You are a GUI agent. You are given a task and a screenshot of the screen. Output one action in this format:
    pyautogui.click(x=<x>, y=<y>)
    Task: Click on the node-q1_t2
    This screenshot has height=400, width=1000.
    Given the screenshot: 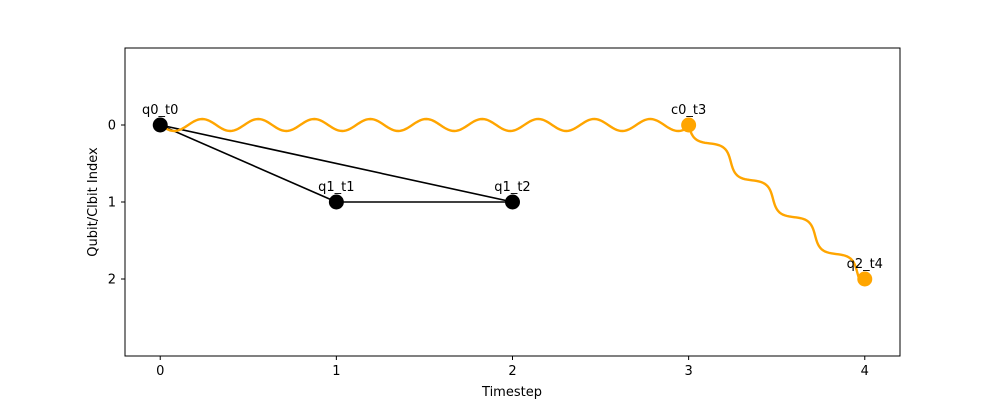 What is the action you would take?
    pyautogui.click(x=512, y=202)
    